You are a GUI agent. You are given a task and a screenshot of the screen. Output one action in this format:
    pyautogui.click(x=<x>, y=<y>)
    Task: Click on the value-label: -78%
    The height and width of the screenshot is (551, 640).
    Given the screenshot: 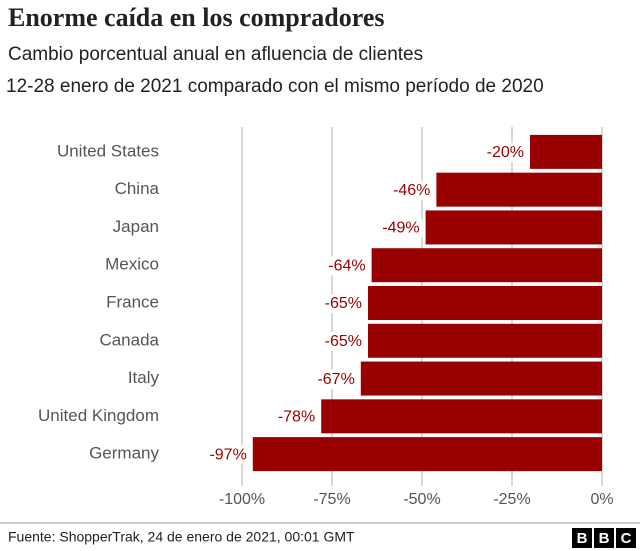 What is the action you would take?
    pyautogui.click(x=296, y=417)
    